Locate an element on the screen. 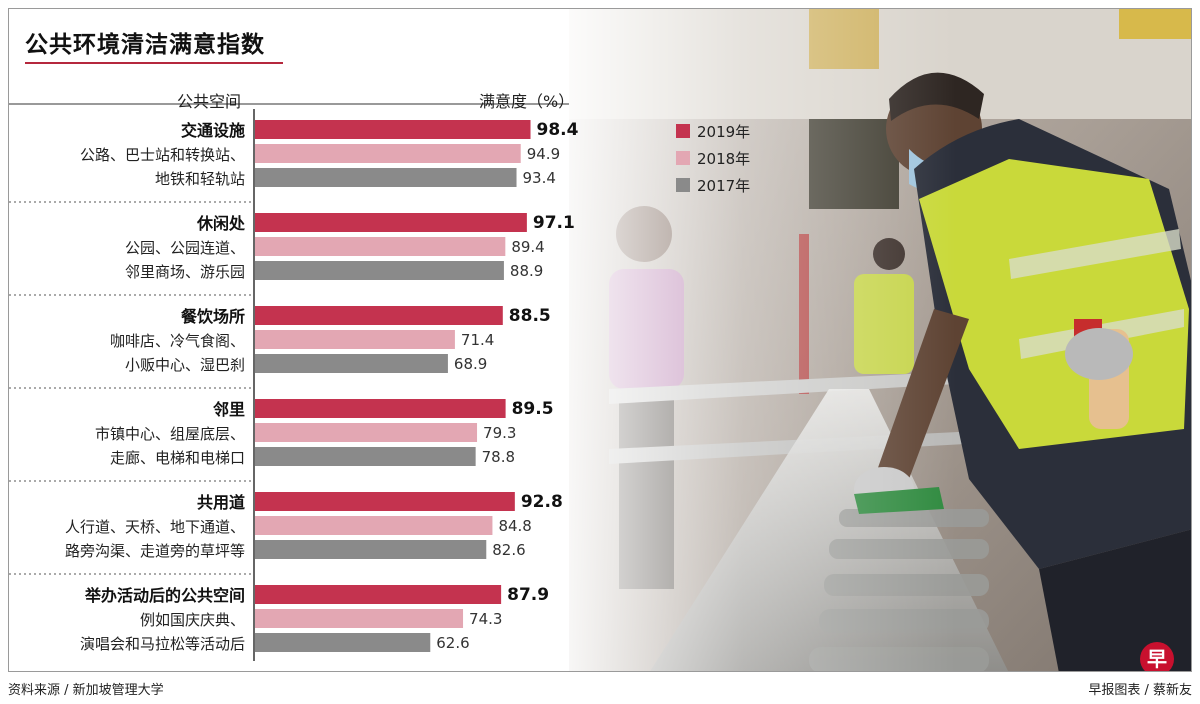 The height and width of the screenshot is (704, 1200). category-desc-4-0: 人行道、天桥、地下通道、 is located at coordinates (155, 527).